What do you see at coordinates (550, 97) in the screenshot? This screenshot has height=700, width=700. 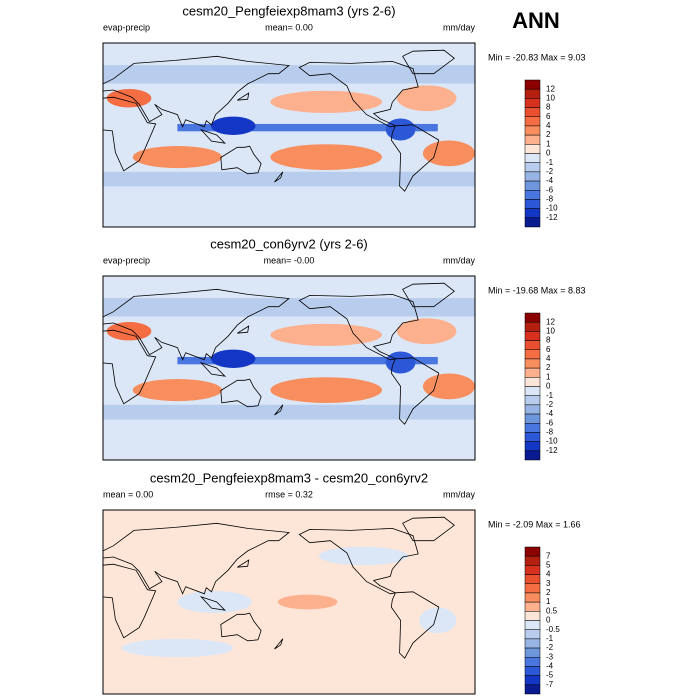 I see `colorbar-label: 10` at bounding box center [550, 97].